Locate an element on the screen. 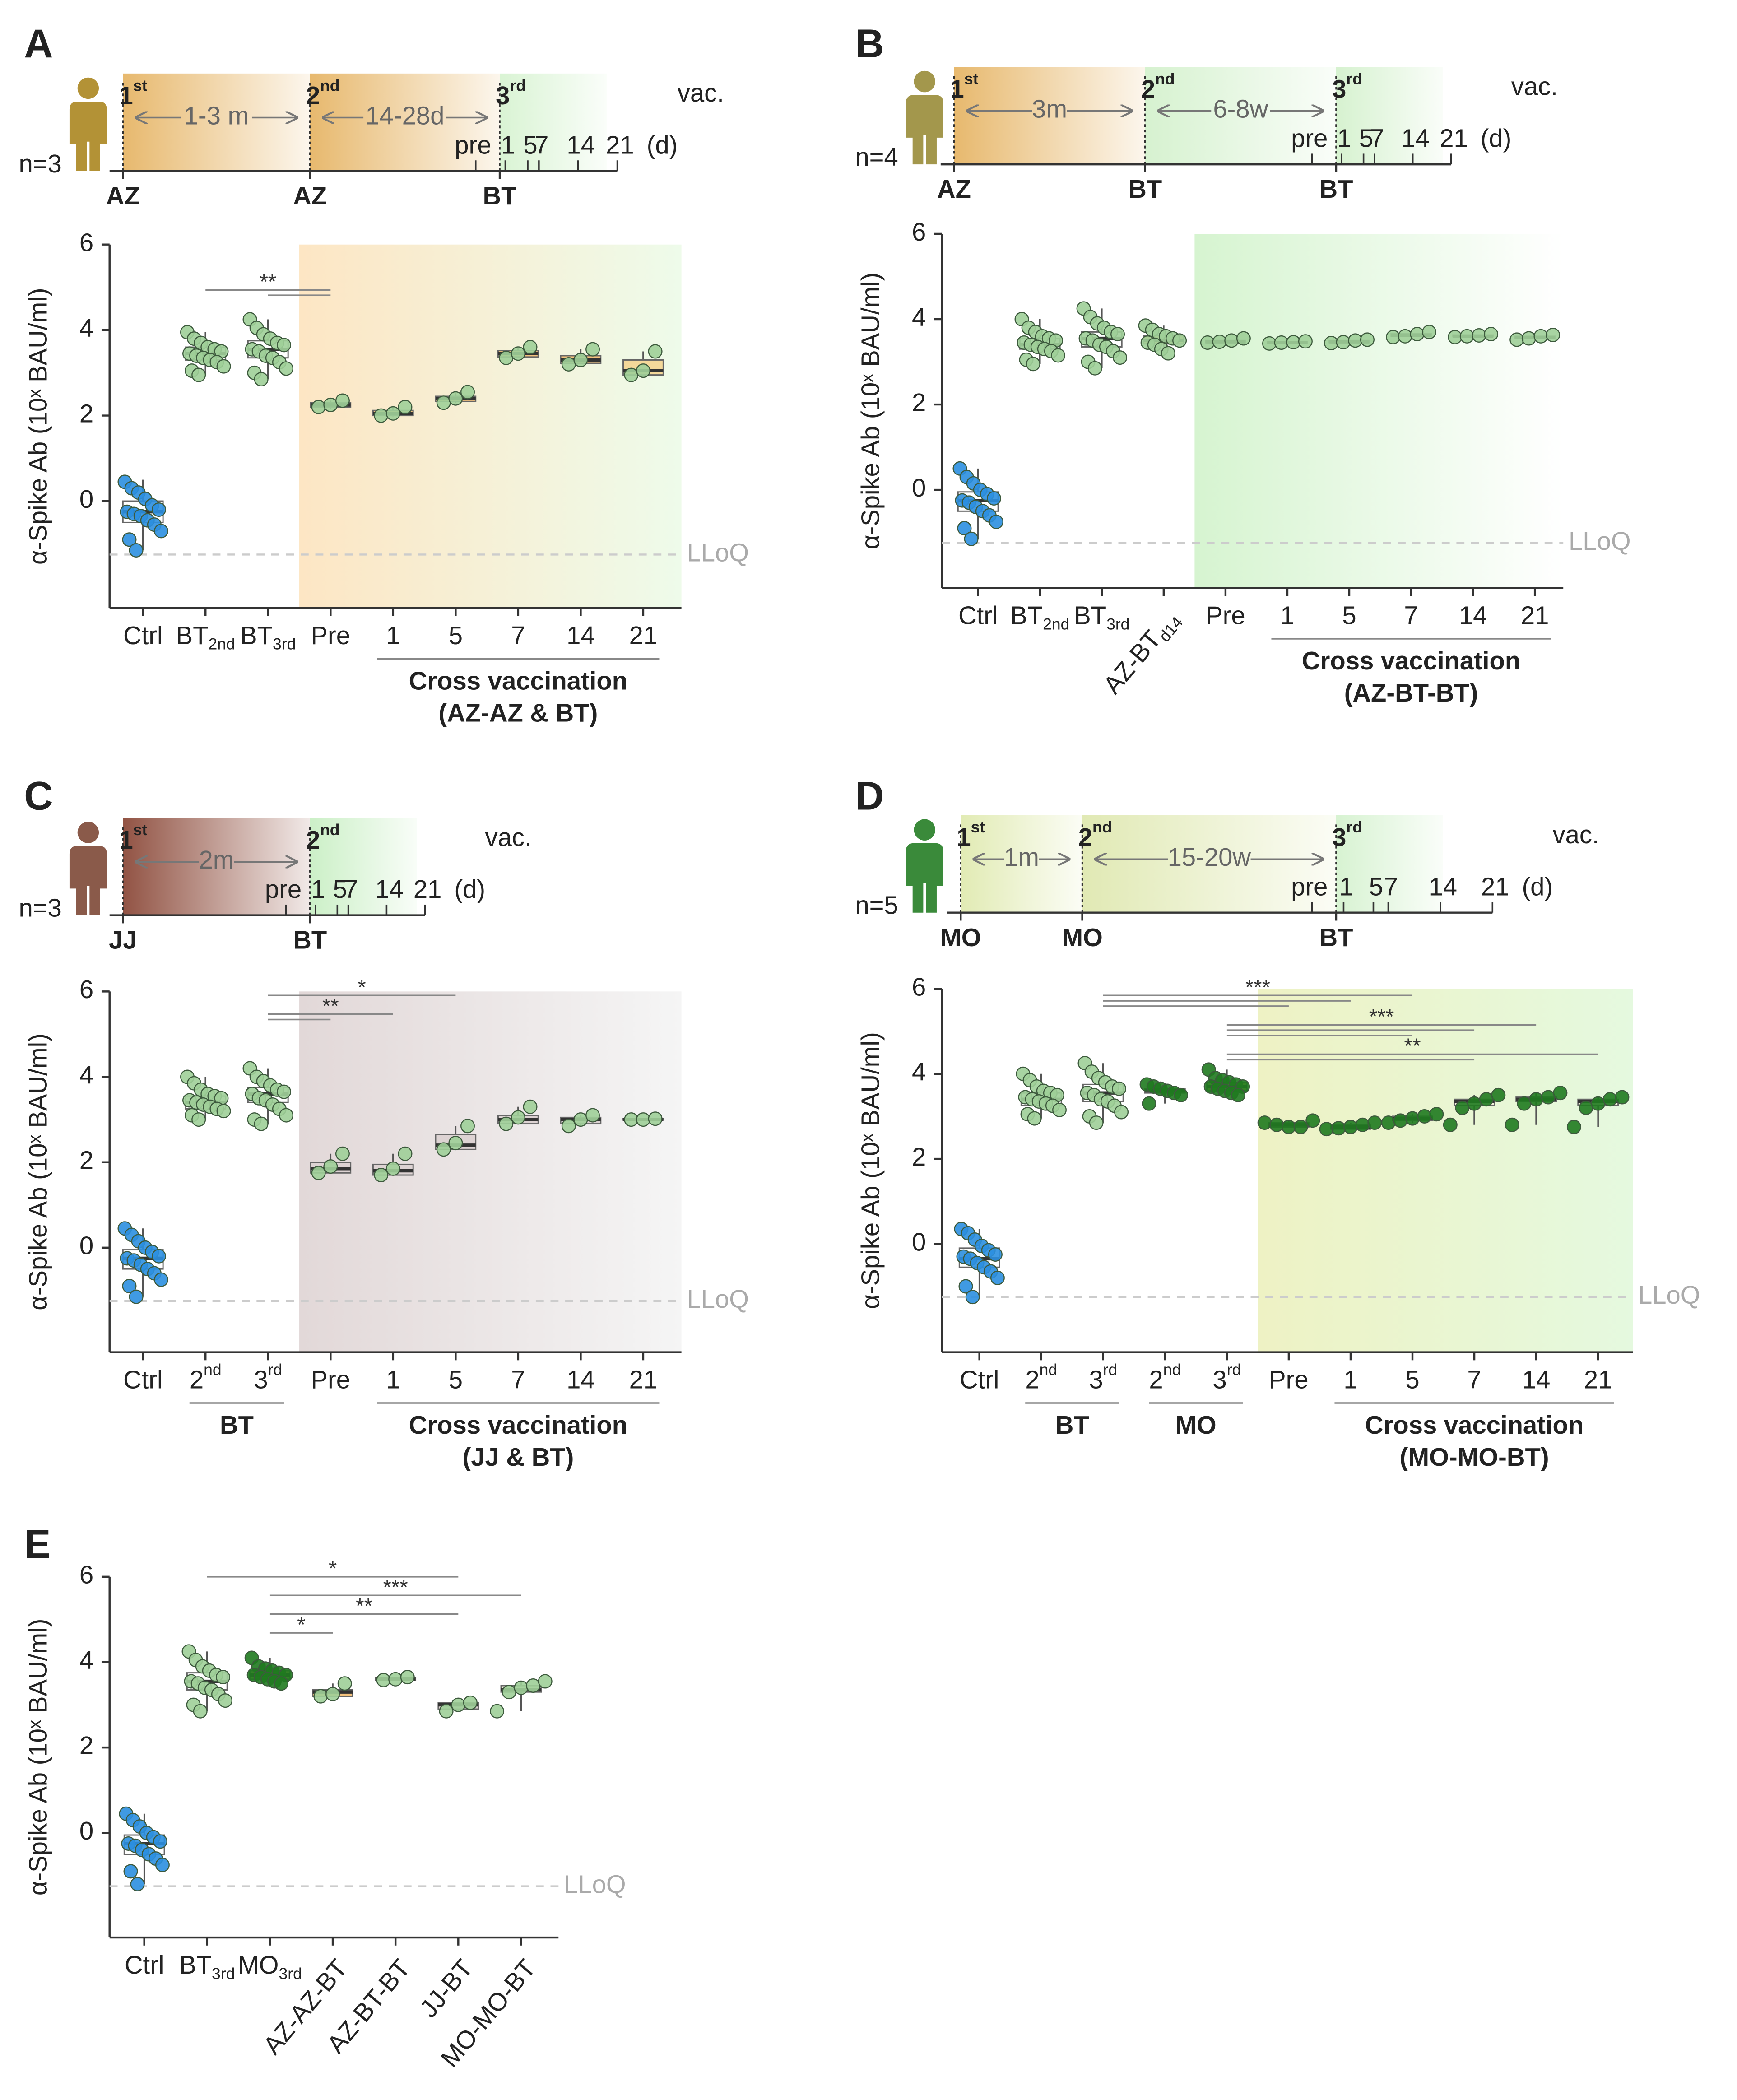 This screenshot has width=1737, height=2100. category-superscript: nd is located at coordinates (213, 1370).